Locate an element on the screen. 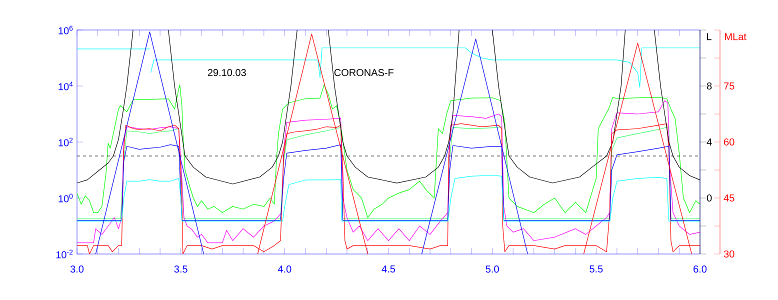  y-tick-label: 10$^{-2}$ is located at coordinates (64, 254).